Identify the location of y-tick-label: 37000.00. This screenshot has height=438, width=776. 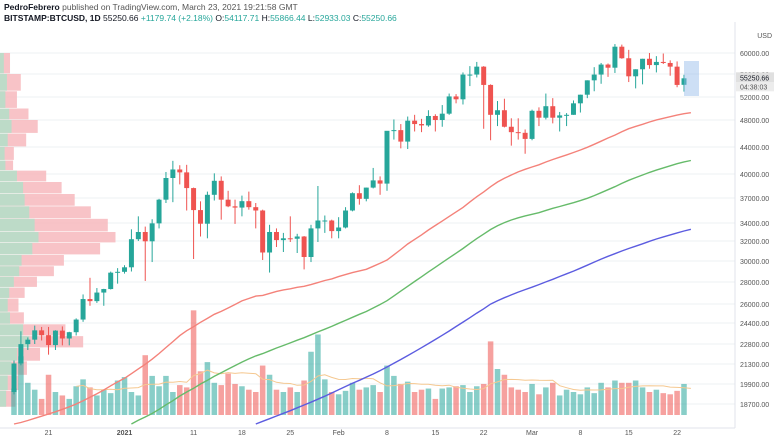
(754, 199).